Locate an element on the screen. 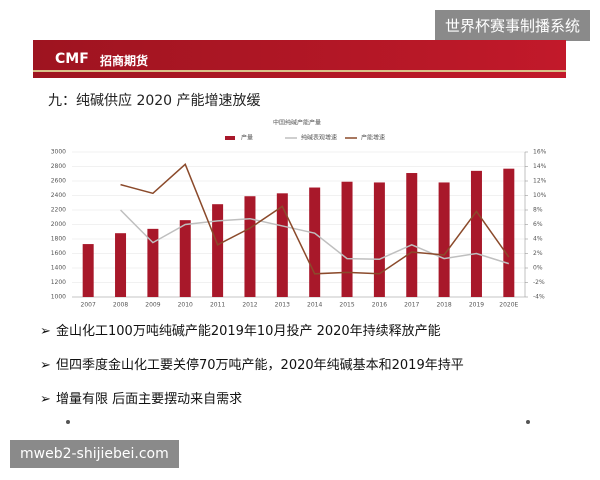 Image resolution: width=600 pixels, height=480 pixels. legend-label: 产量 is located at coordinates (247, 138).